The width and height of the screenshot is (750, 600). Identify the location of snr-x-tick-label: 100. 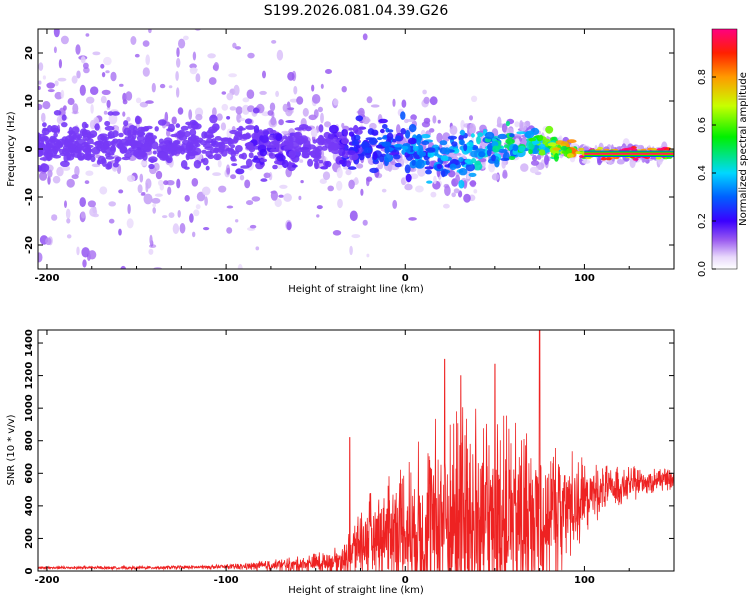
(584, 580).